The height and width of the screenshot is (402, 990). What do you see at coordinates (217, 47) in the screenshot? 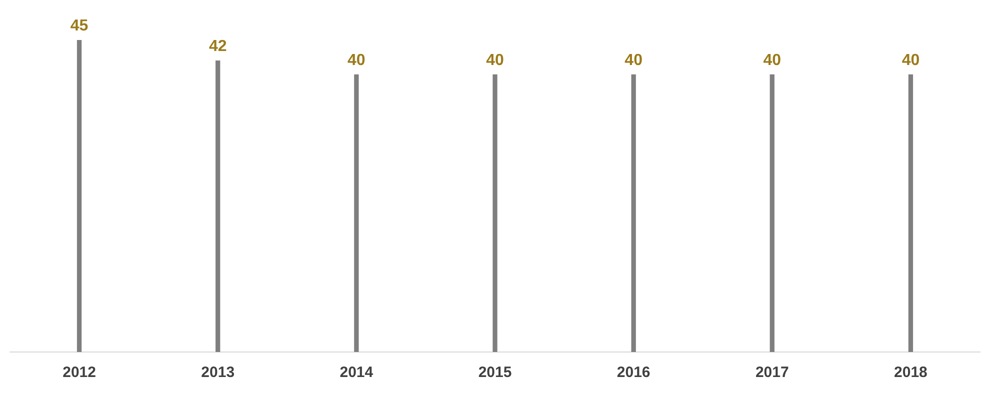
I see `data-label: 42` at bounding box center [217, 47].